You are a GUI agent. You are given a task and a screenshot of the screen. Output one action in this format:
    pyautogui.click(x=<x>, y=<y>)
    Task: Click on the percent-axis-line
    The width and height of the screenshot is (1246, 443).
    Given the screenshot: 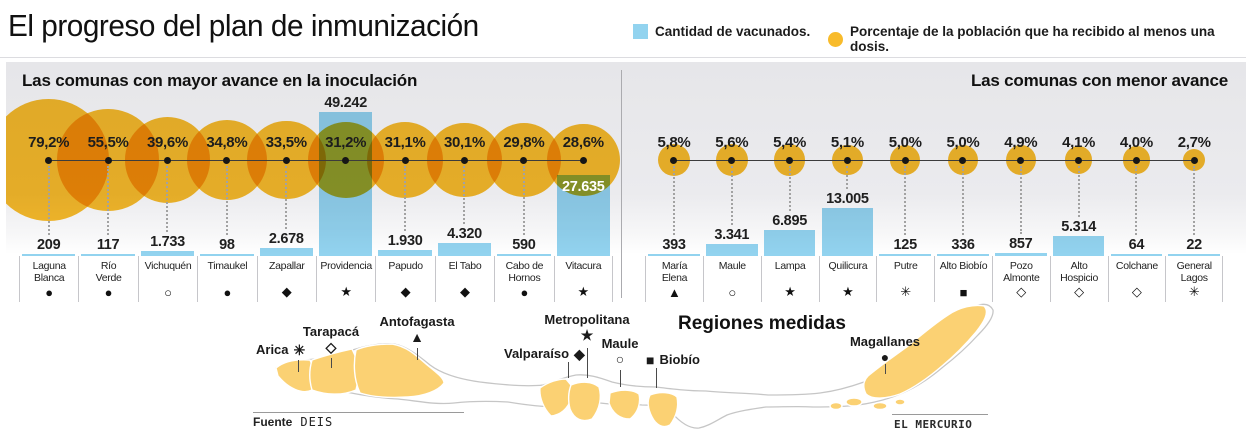 What is the action you would take?
    pyautogui.click(x=316, y=160)
    